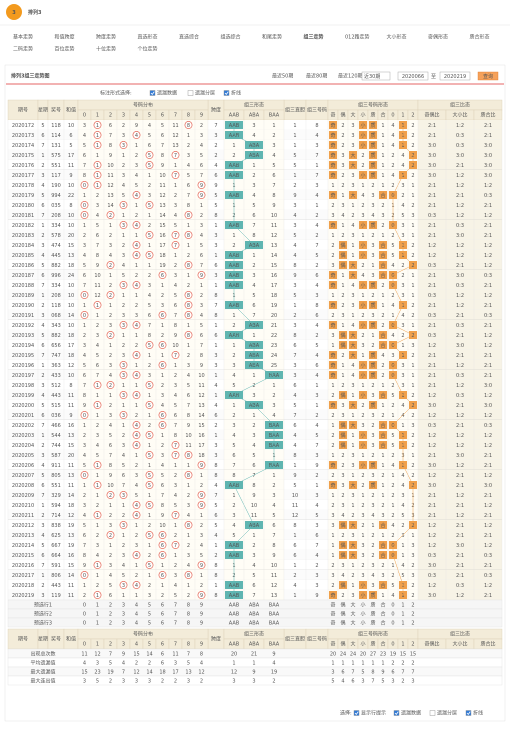  Describe the element at coordinates (357, 37) in the screenshot. I see `nav-link: 012路走势` at that location.